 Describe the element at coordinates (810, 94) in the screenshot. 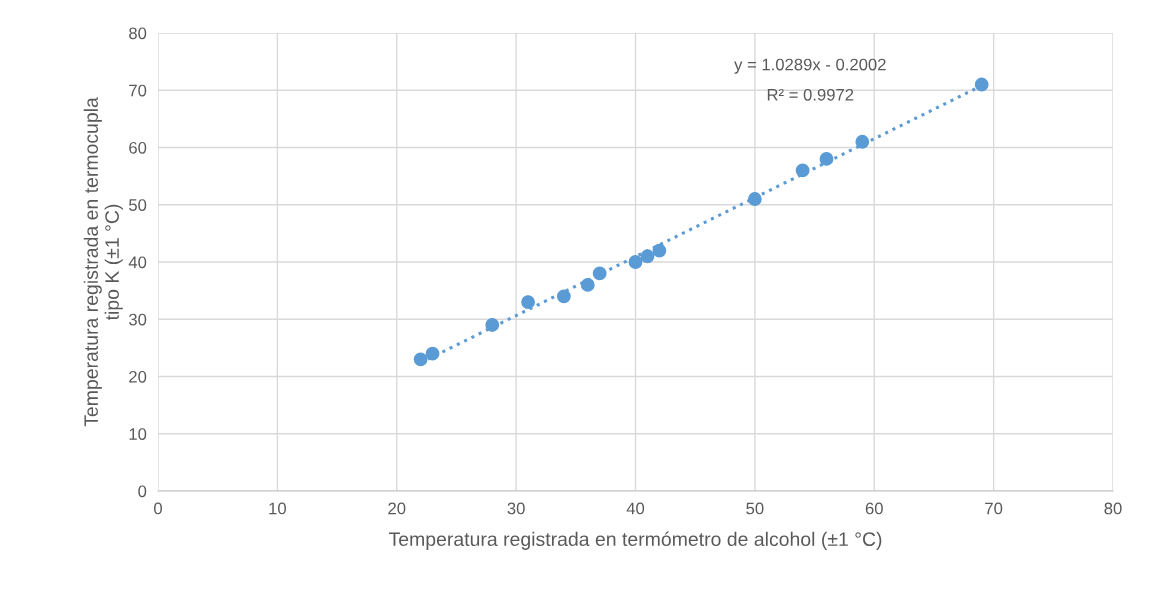

I see `annotation: R² = 0.9972` at that location.